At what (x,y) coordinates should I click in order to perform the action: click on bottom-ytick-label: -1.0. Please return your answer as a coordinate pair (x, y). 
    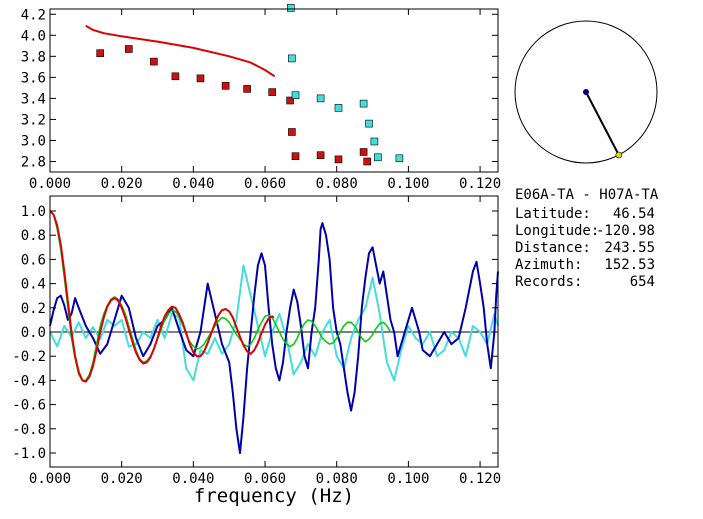
    Looking at the image, I should click on (29, 454).